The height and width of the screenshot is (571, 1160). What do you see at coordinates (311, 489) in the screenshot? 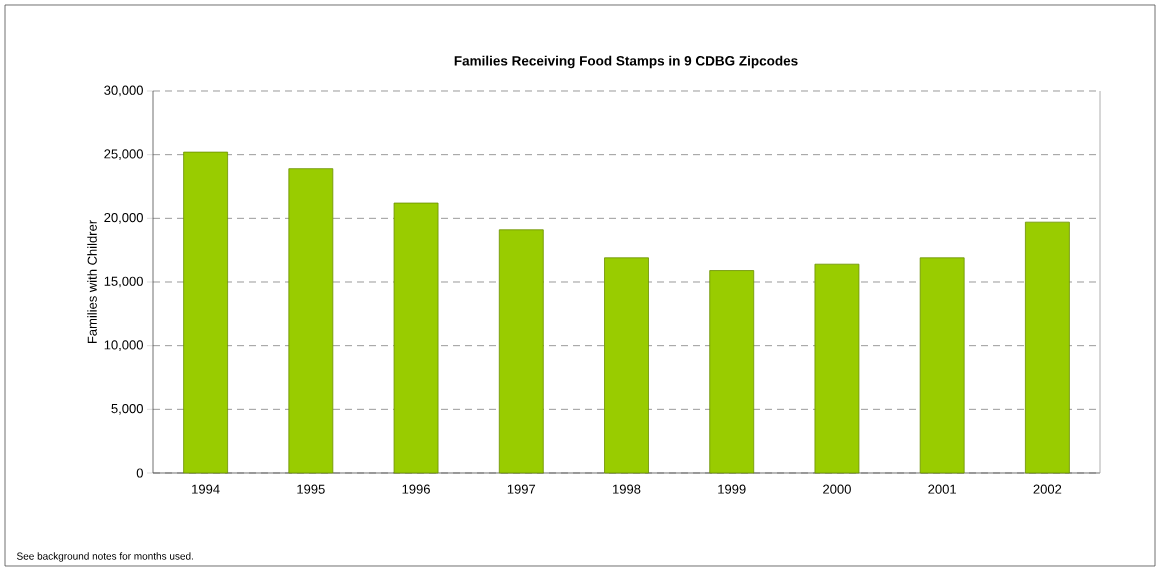
I see `x-tick-label: 1995` at bounding box center [311, 489].